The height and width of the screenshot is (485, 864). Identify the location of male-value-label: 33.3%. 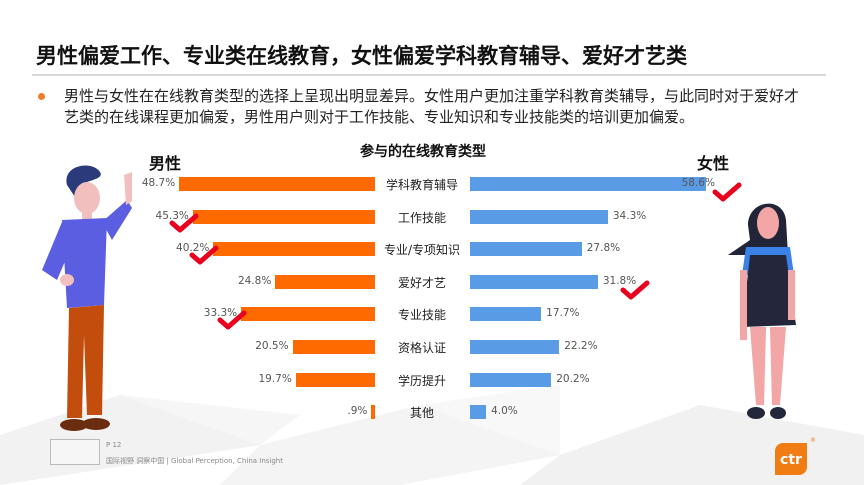
(220, 313).